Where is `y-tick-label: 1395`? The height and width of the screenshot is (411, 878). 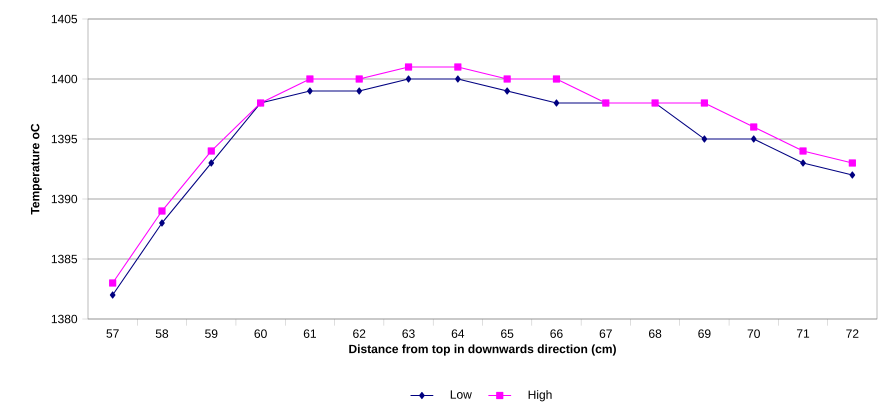 y-tick-label: 1395 is located at coordinates (65, 139).